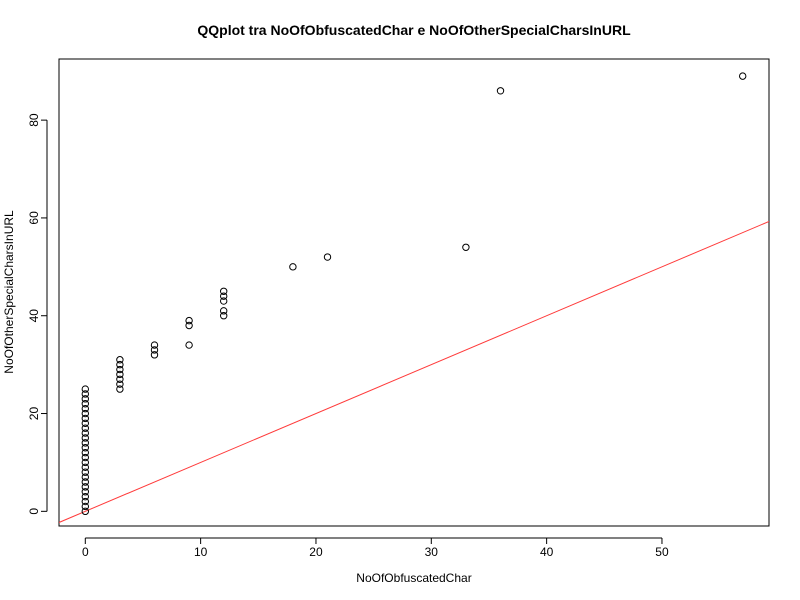 The image size is (800, 600). I want to click on x-tick-label: 40, so click(547, 552).